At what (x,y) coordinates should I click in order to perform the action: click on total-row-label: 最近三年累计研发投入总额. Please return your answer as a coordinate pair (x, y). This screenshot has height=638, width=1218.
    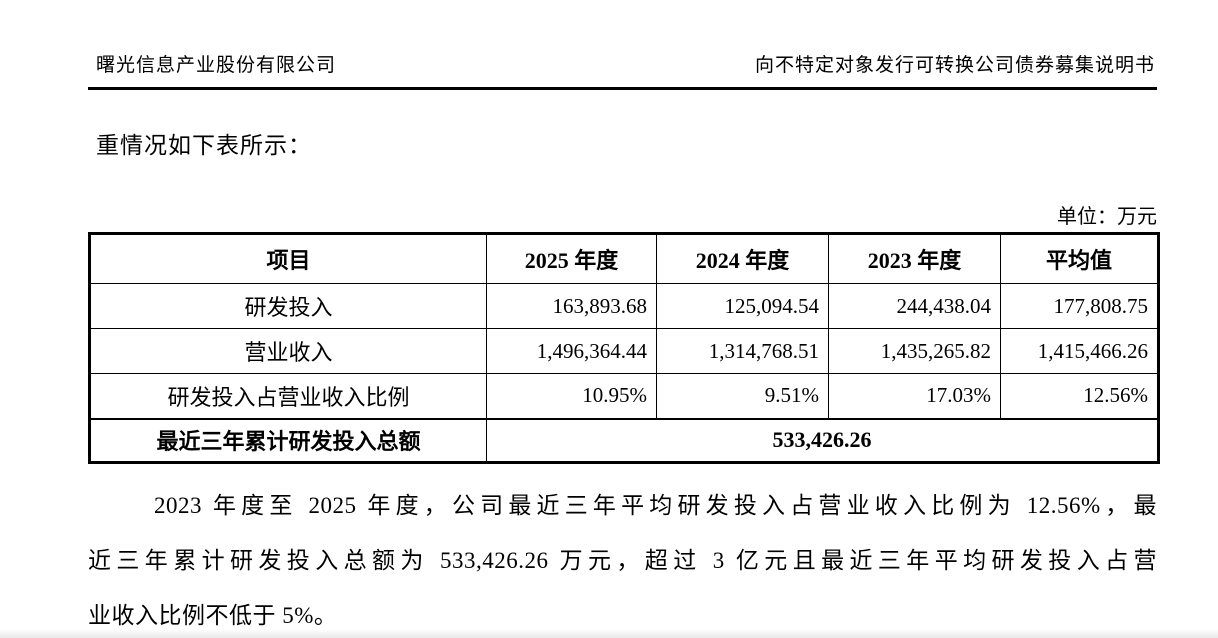
    Looking at the image, I should click on (288, 440).